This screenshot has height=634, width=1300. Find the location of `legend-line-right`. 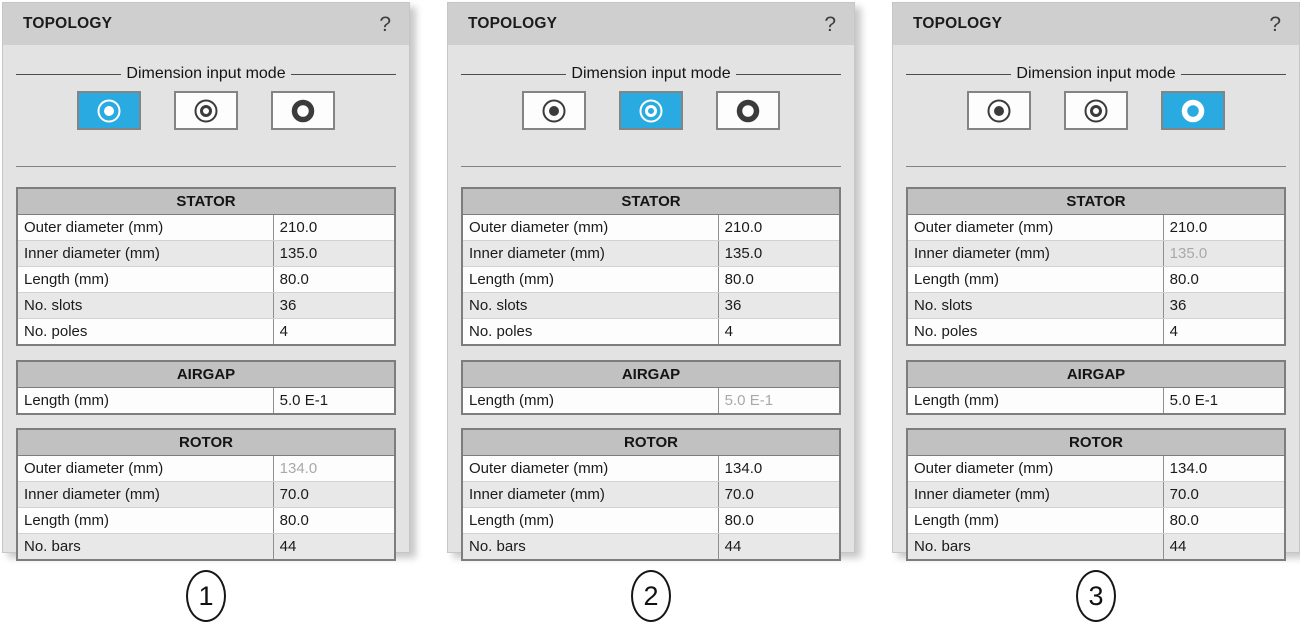

legend-line-right is located at coordinates (788, 74).